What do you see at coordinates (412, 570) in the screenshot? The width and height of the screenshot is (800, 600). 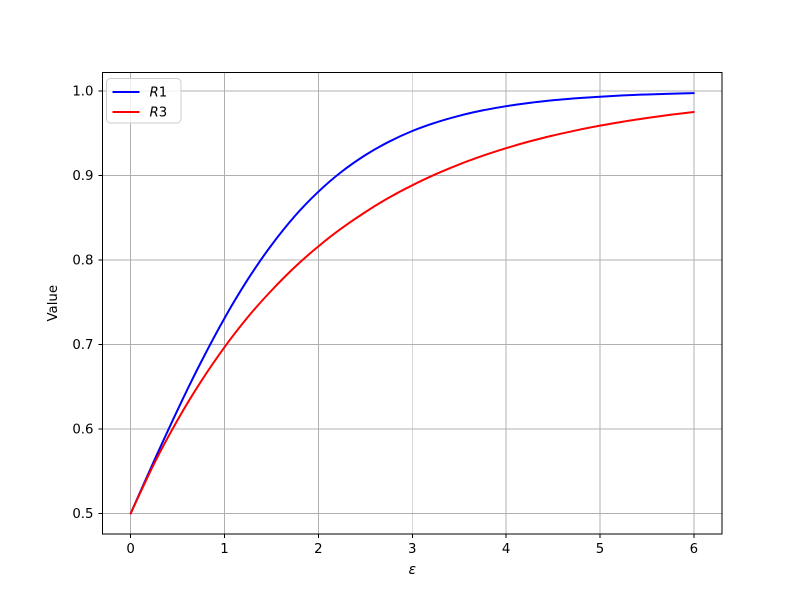 I see `x-axis-label: ε` at bounding box center [412, 570].